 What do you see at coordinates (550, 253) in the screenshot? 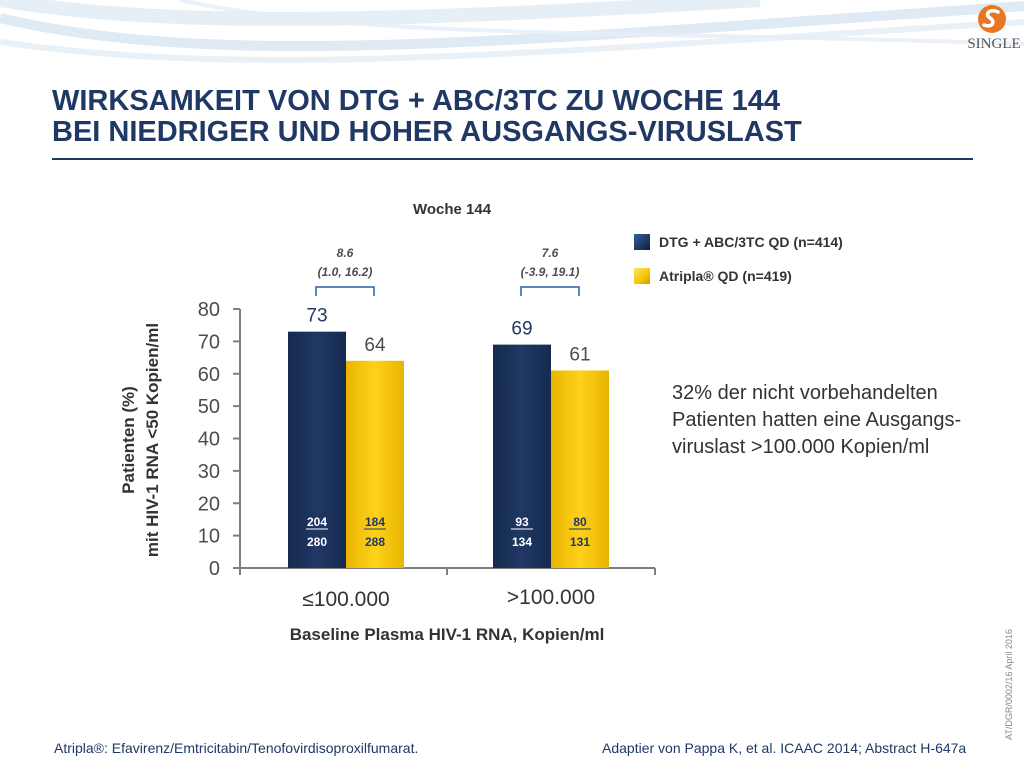
I see `difference-value: 7.6` at bounding box center [550, 253].